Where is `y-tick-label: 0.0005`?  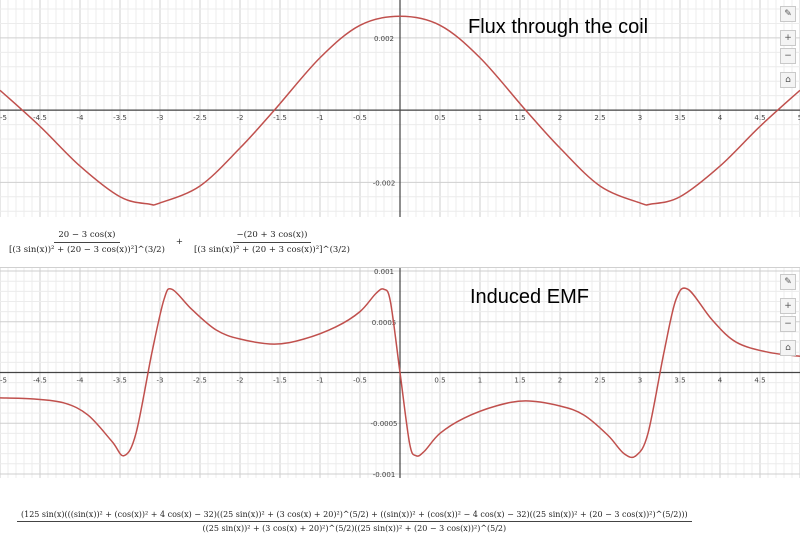 y-tick-label: 0.0005 is located at coordinates (384, 323).